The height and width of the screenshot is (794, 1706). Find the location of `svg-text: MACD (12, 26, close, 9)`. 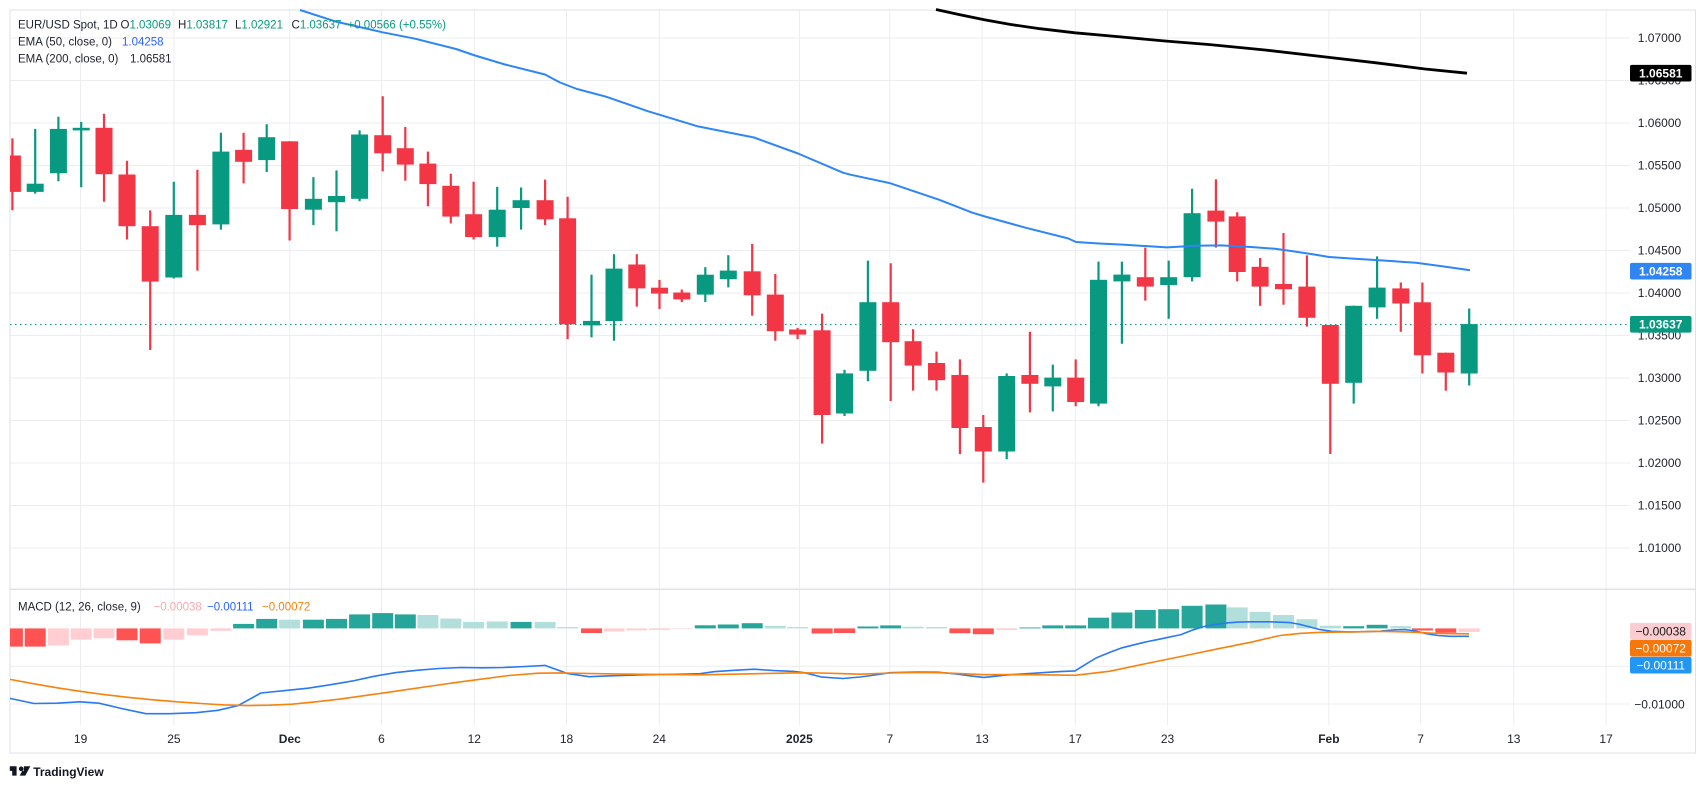

svg-text: MACD (12, 26, close, 9) is located at coordinates (79, 608).